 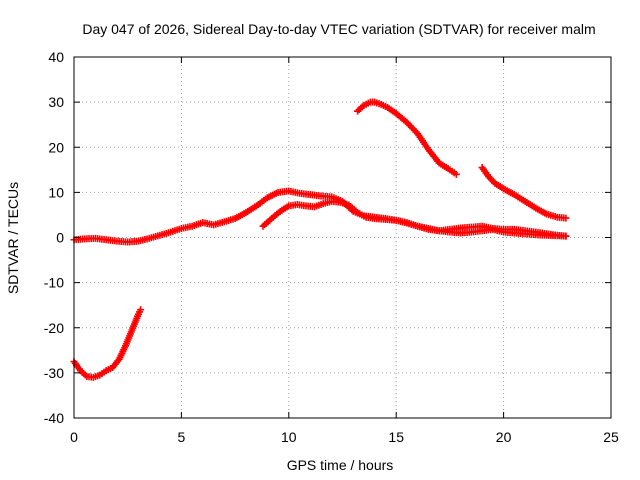 What do you see at coordinates (611, 437) in the screenshot?
I see `x-tick-label: 25` at bounding box center [611, 437].